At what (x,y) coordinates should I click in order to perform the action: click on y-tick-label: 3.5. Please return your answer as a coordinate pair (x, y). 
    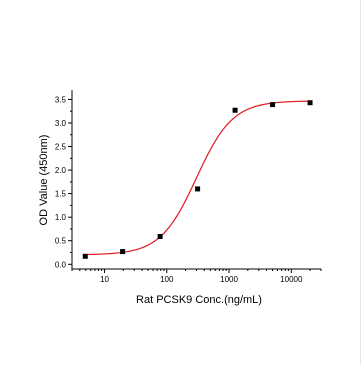
    Looking at the image, I should click on (61, 99).